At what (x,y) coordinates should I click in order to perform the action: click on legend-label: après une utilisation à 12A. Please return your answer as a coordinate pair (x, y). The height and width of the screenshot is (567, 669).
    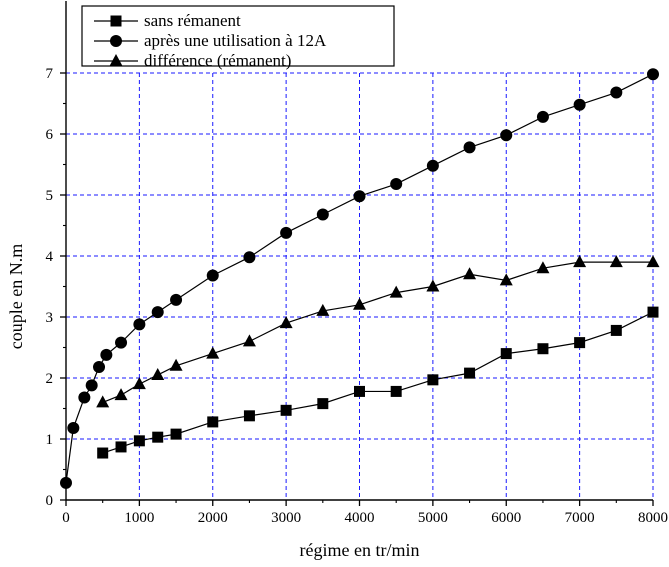
    Looking at the image, I should click on (235, 40).